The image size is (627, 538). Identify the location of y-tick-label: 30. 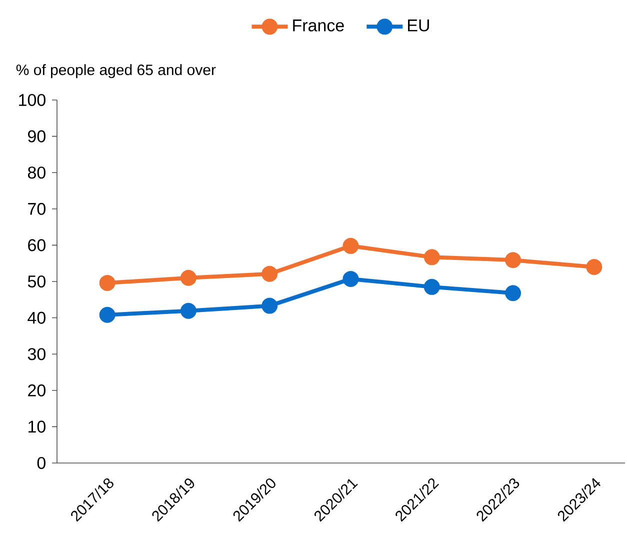
(37, 354).